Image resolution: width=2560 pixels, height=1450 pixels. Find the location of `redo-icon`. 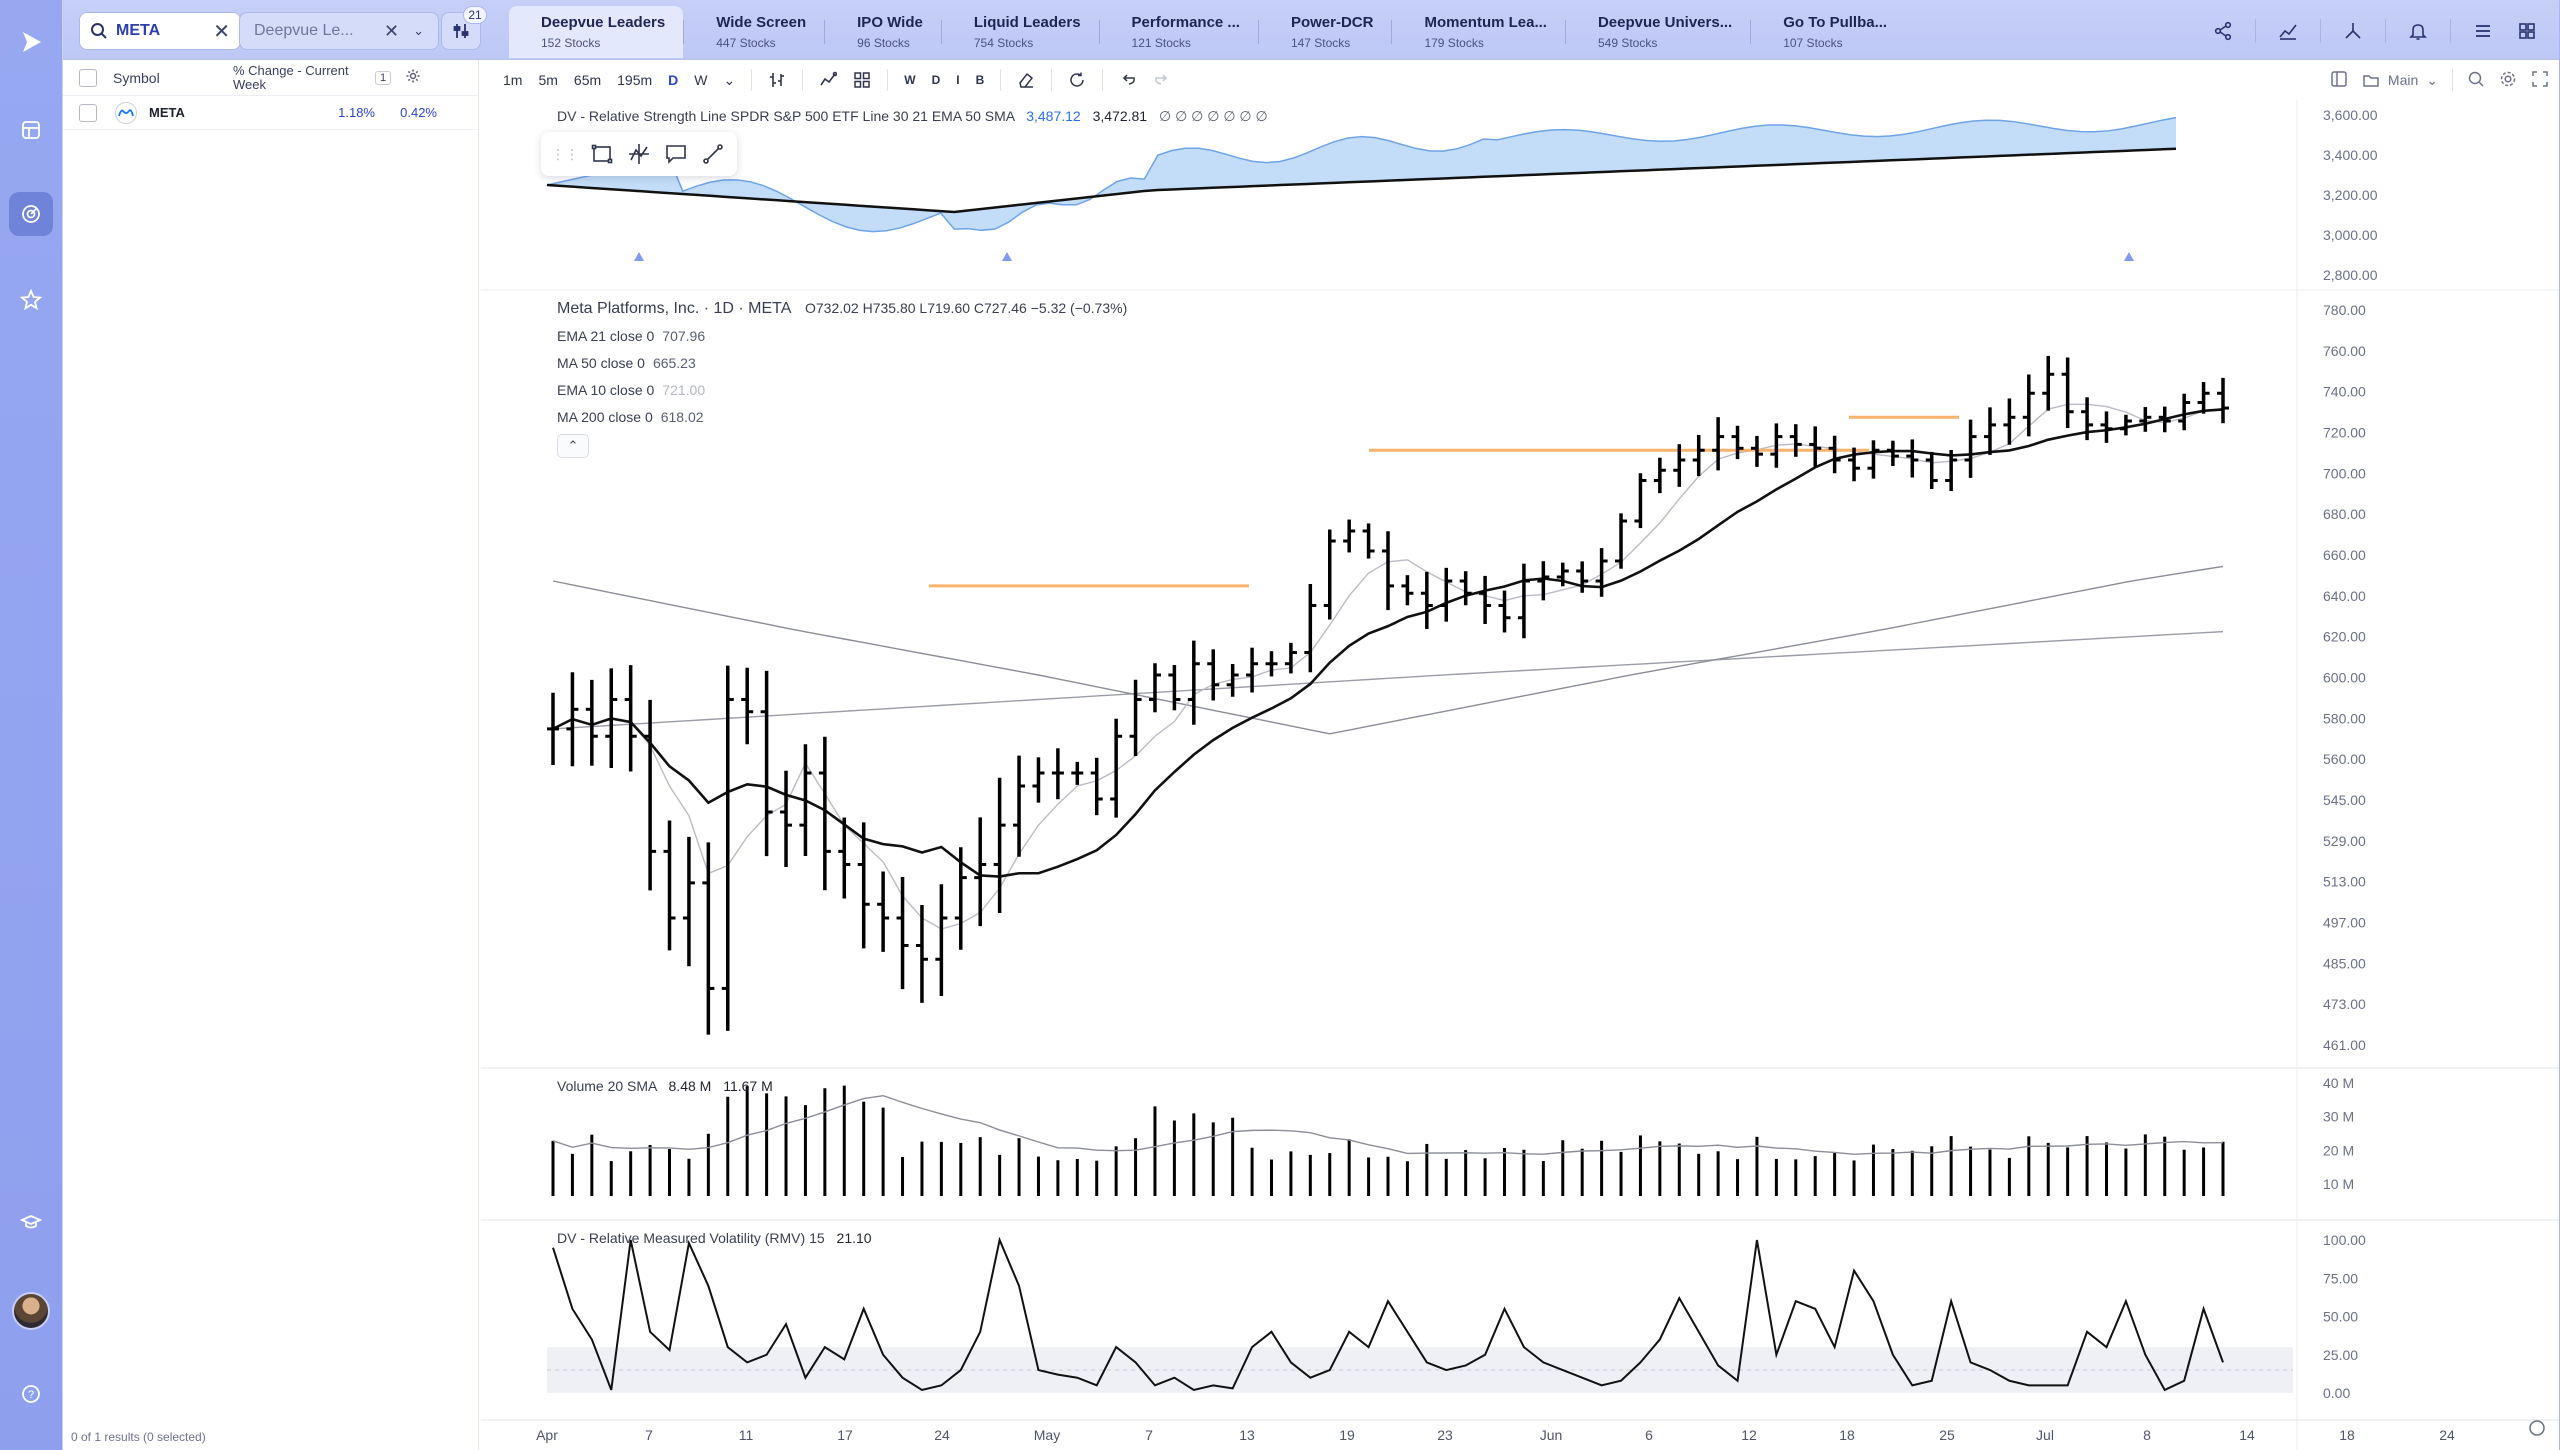

redo-icon is located at coordinates (1162, 80).